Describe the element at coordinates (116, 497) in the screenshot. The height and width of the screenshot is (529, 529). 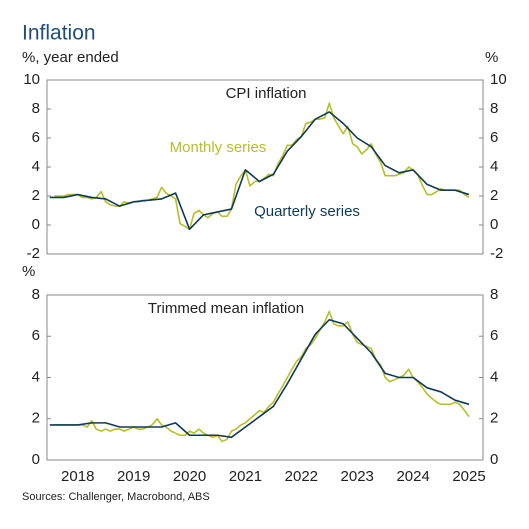
I see `source: Sources: Challenger, Macrobond, ABS` at that location.